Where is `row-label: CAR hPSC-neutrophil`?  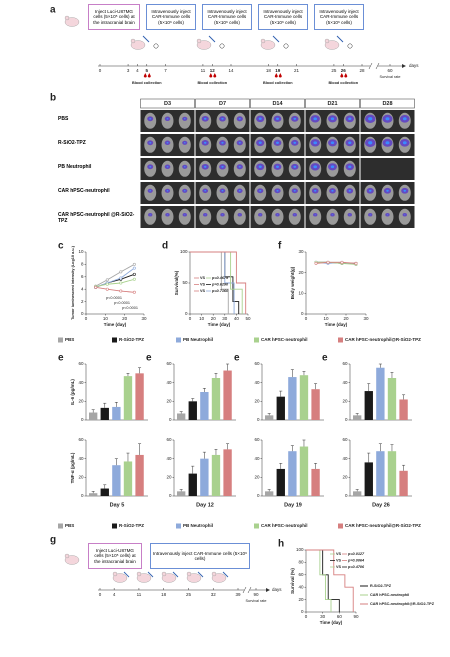 row-label: CAR hPSC-neutrophil is located at coordinates (84, 191).